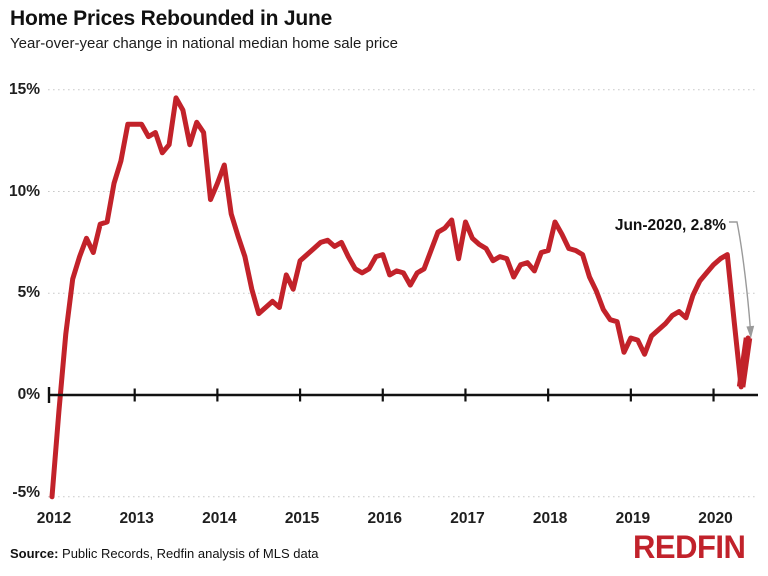  Describe the element at coordinates (402, 395) in the screenshot. I see `x-axis-zero-line` at that location.